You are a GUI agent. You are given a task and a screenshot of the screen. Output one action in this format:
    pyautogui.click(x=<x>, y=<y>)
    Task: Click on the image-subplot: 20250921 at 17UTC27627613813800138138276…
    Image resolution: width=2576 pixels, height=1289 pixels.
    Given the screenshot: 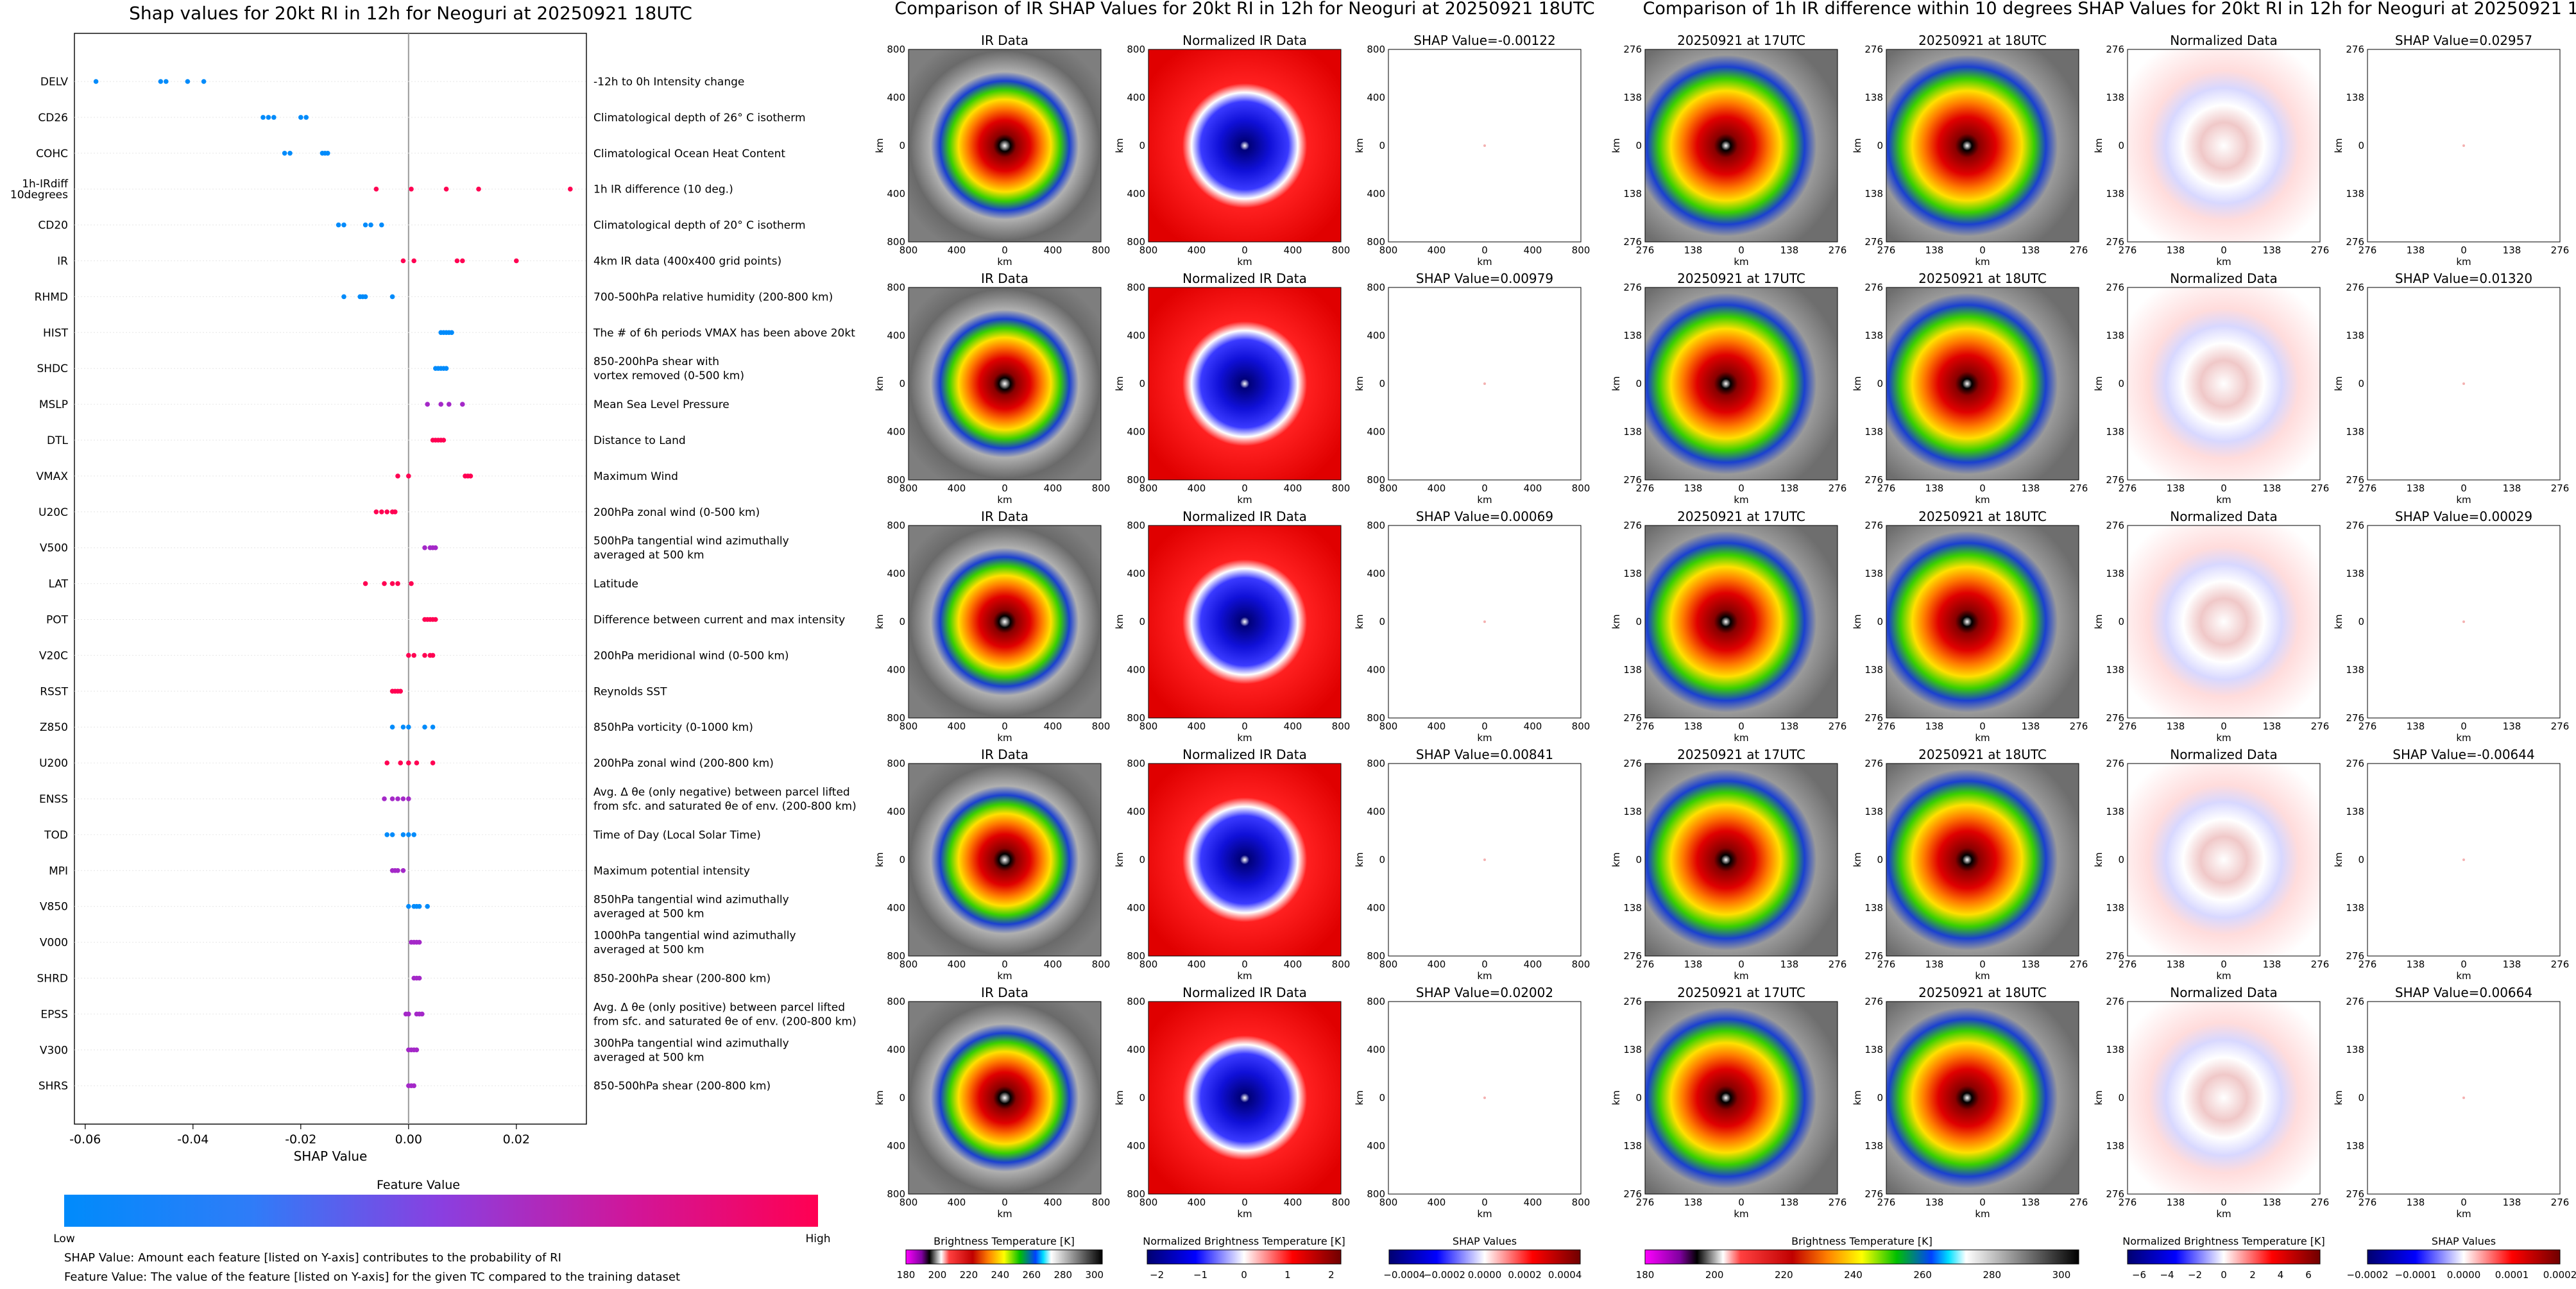 What is the action you would take?
    pyautogui.click(x=1728, y=150)
    